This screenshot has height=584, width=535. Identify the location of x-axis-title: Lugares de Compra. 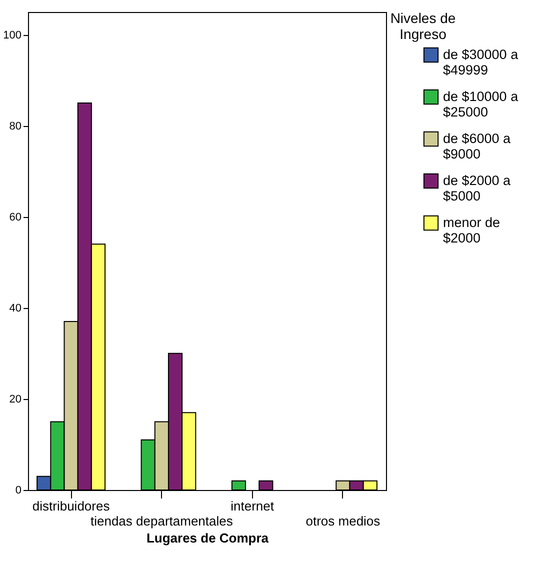
(208, 538).